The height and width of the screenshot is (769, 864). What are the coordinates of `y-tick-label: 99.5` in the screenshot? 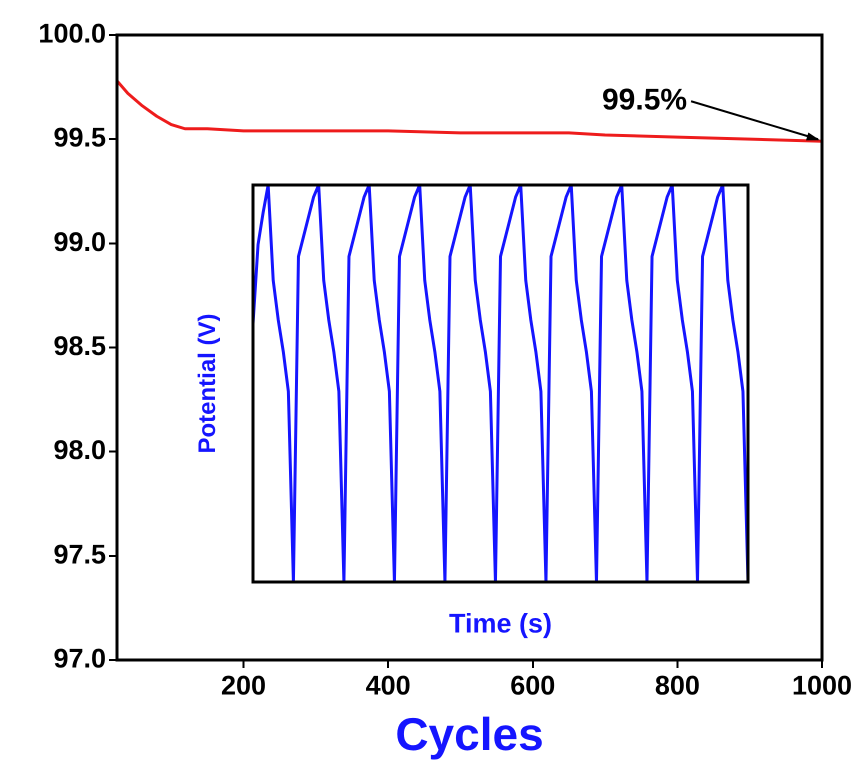 It's located at (79, 137).